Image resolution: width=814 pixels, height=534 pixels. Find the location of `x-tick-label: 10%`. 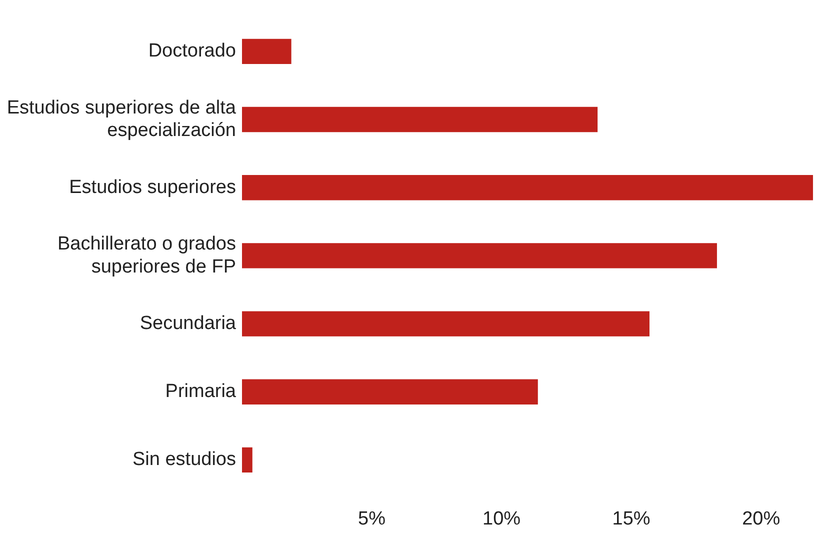

x-tick-label: 10% is located at coordinates (501, 519).